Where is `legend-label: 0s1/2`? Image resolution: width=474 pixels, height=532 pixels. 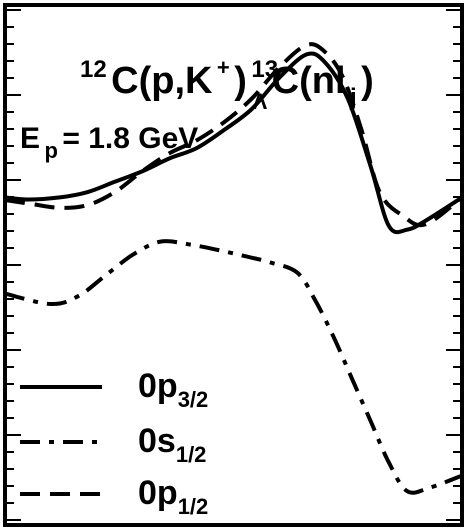
legend-label: 0s1/2 is located at coordinates (172, 444).